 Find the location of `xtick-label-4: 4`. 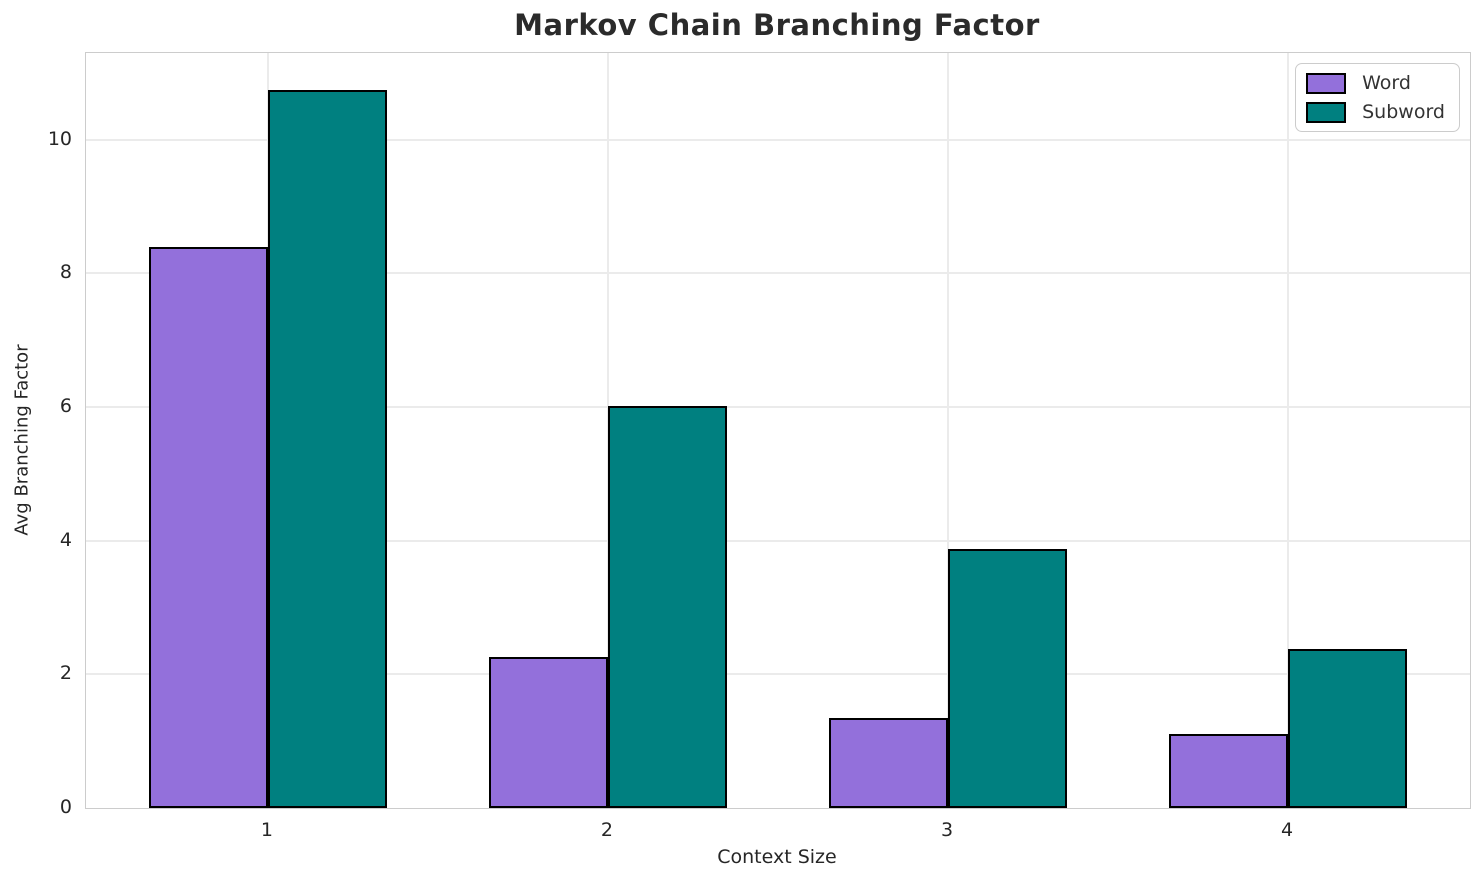

xtick-label-4: 4 is located at coordinates (1287, 830).